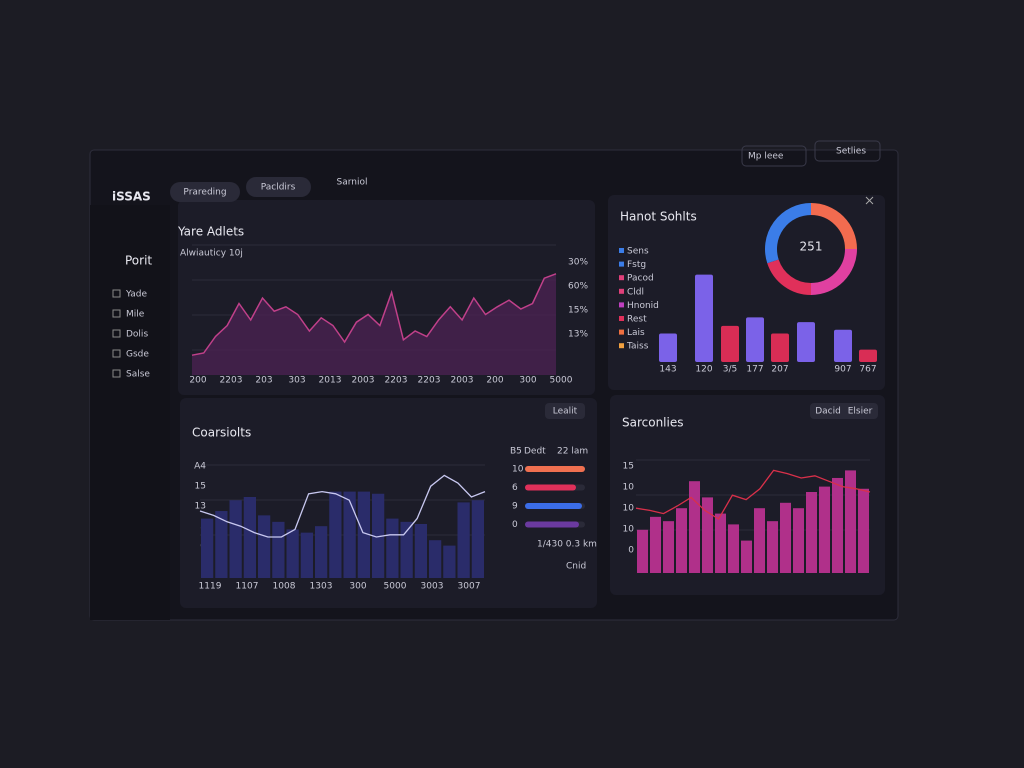  I want to click on x-label: 1008, so click(284, 587).